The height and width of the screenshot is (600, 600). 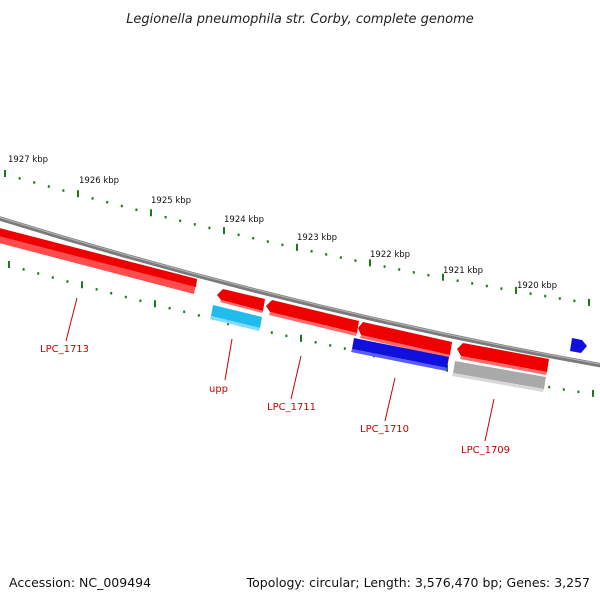 I want to click on gene-label-LPC_1713: LPC_1713, so click(x=64, y=349).